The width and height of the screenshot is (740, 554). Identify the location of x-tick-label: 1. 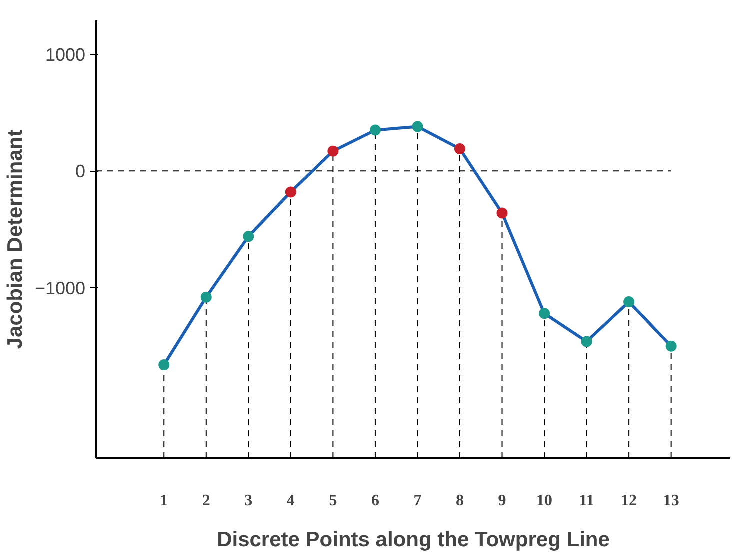
(164, 501).